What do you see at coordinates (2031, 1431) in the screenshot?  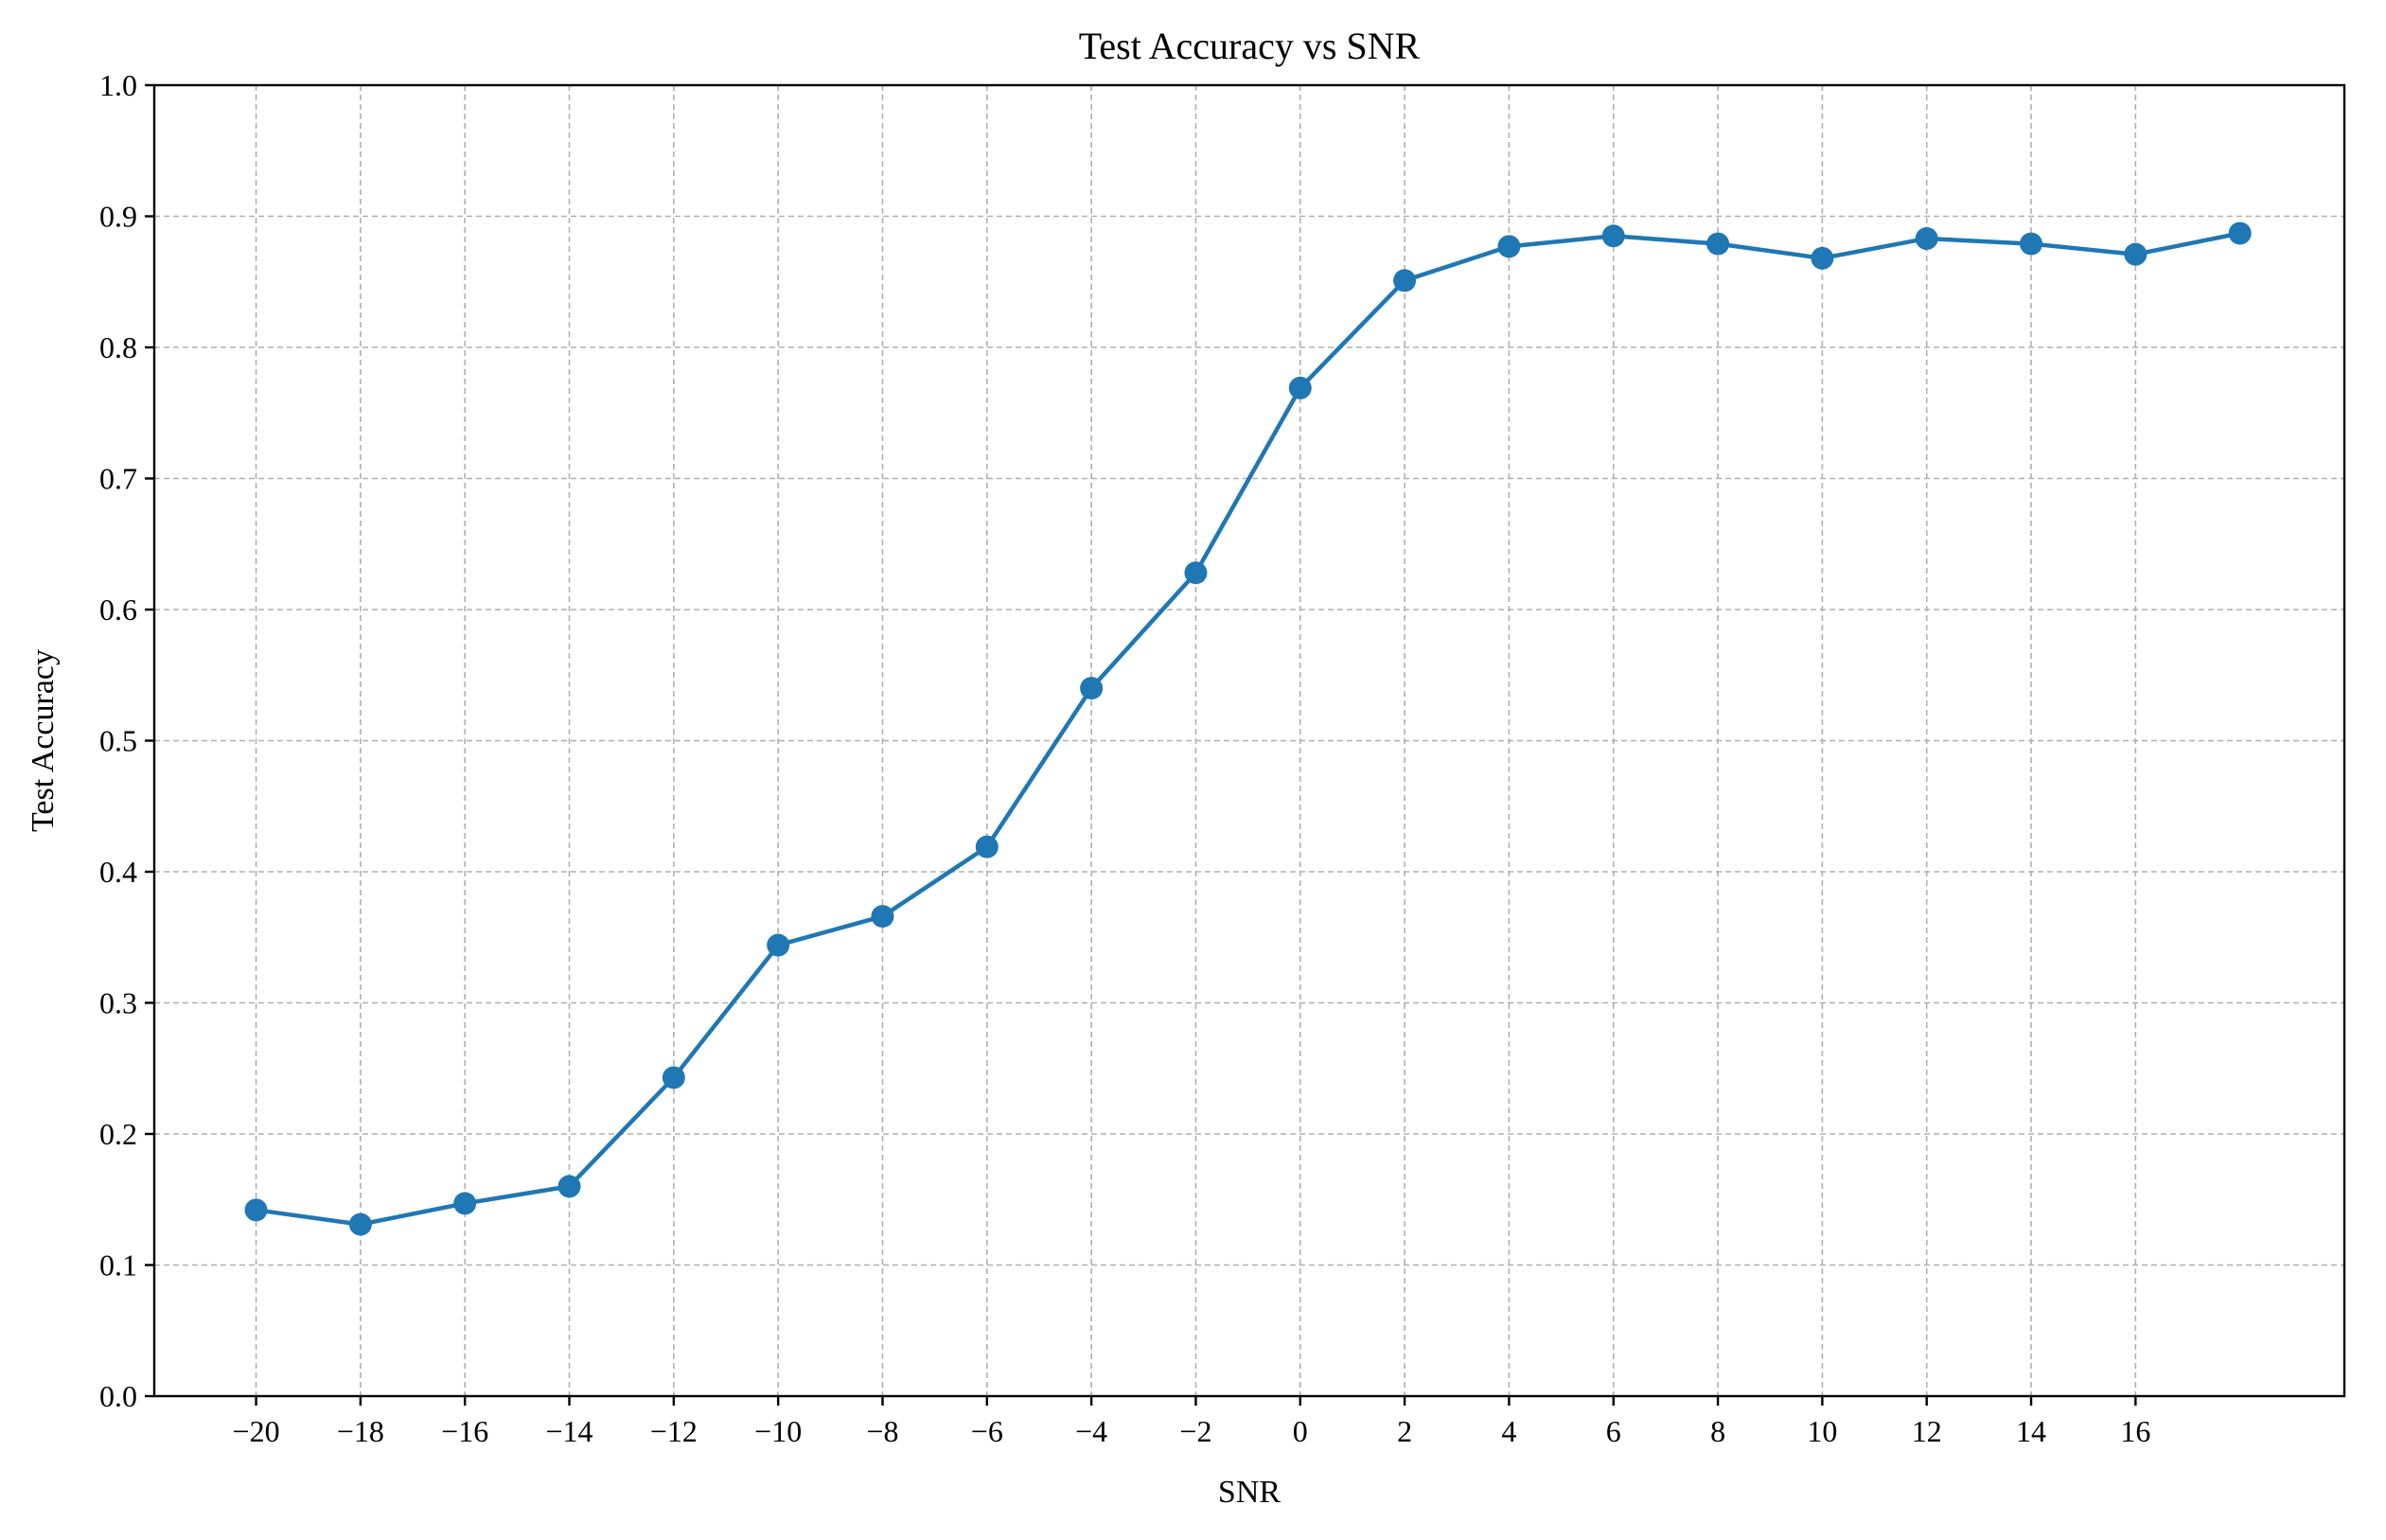 I see `x-tick-label: 14` at bounding box center [2031, 1431].